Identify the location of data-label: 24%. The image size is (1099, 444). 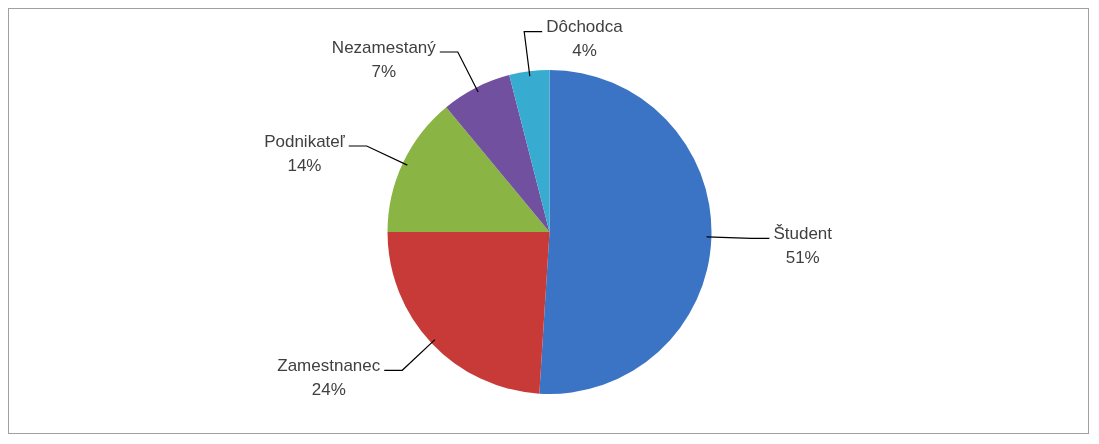
(328, 389).